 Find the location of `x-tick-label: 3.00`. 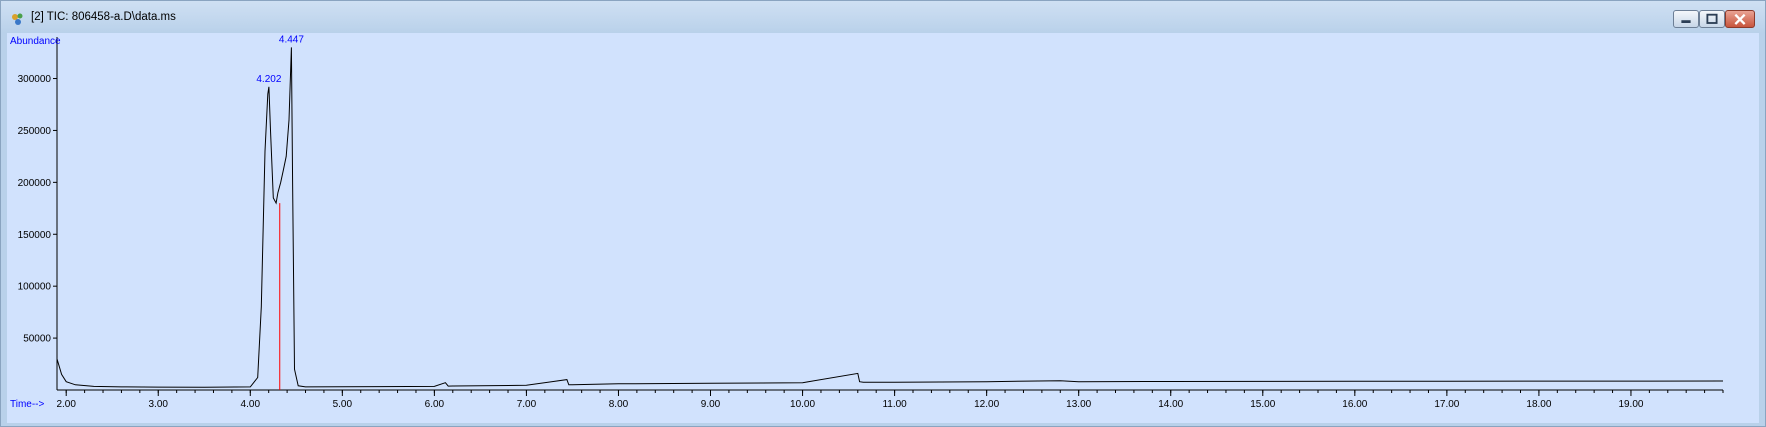

x-tick-label: 3.00 is located at coordinates (159, 404).